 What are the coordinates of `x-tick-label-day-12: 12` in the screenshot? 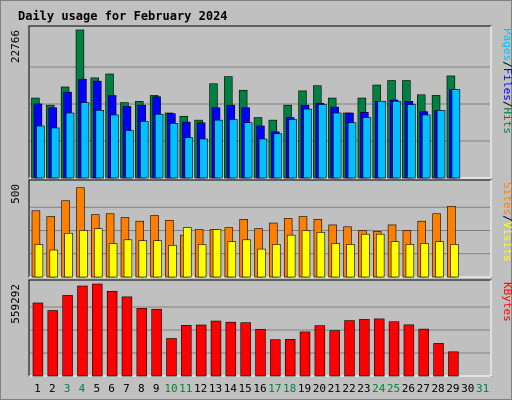 It's located at (200, 388).